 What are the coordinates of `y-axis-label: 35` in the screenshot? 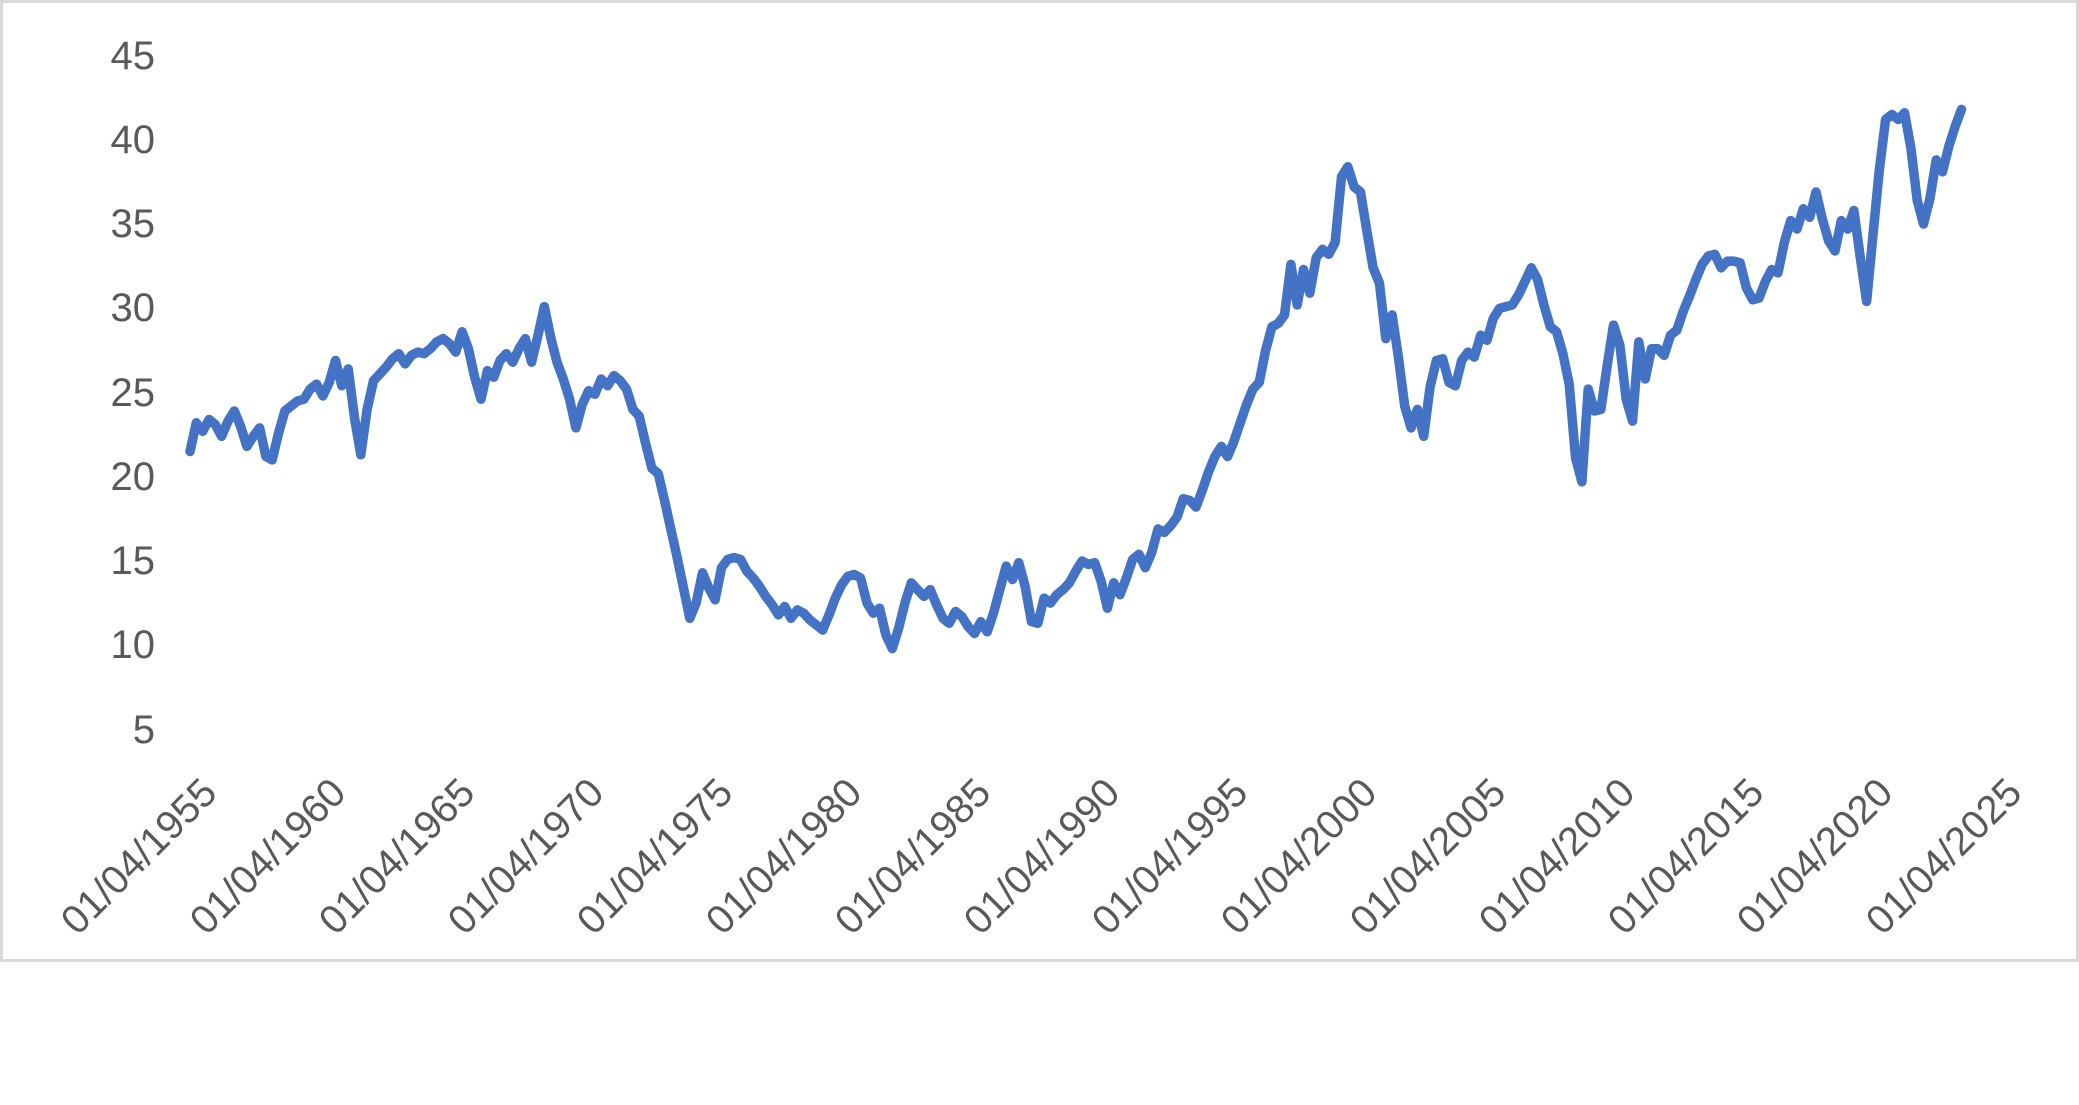 It's located at (133, 224).